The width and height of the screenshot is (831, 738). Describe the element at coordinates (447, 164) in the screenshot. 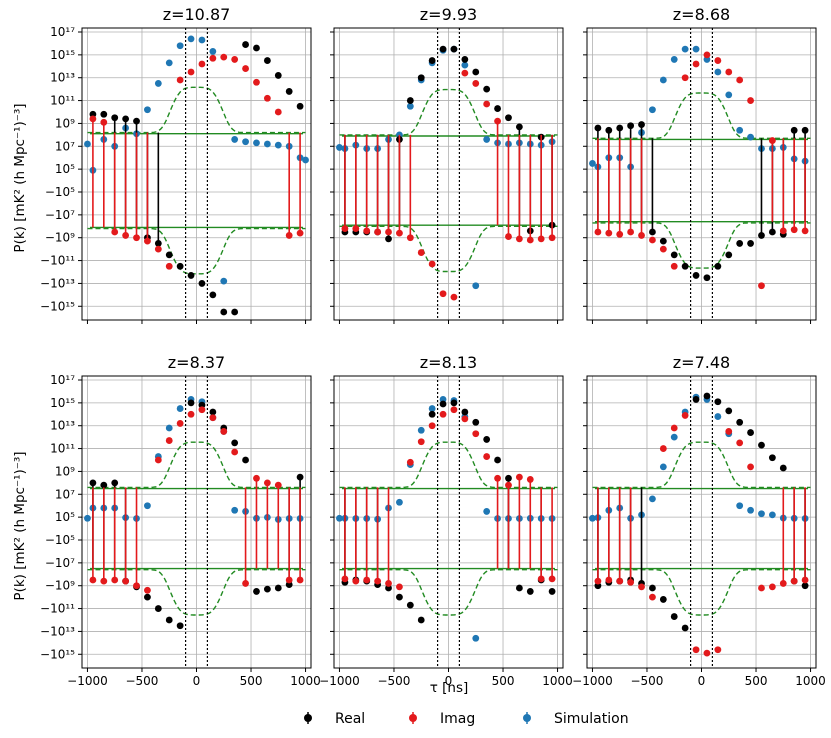

I see `panel-2: z=9.93` at that location.